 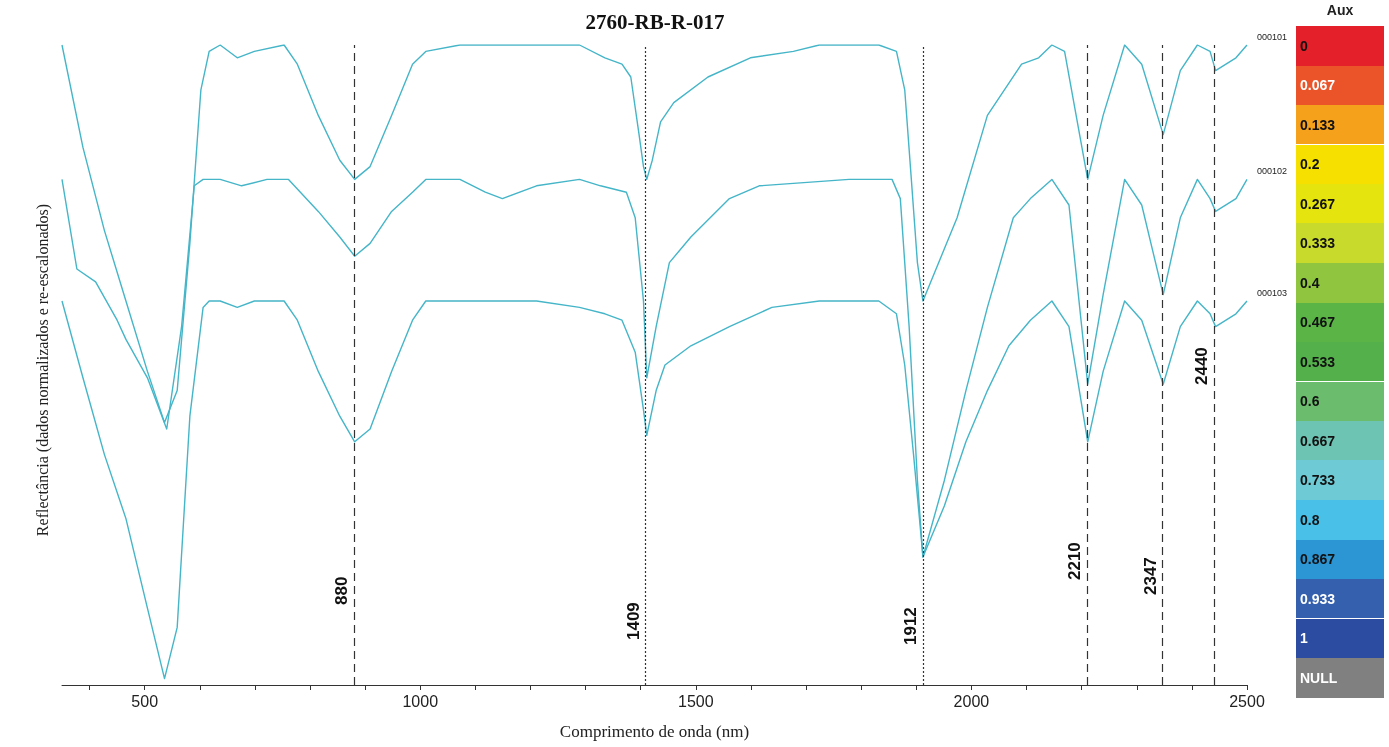 What do you see at coordinates (1318, 480) in the screenshot?
I see `color-bar-label: 0.733` at bounding box center [1318, 480].